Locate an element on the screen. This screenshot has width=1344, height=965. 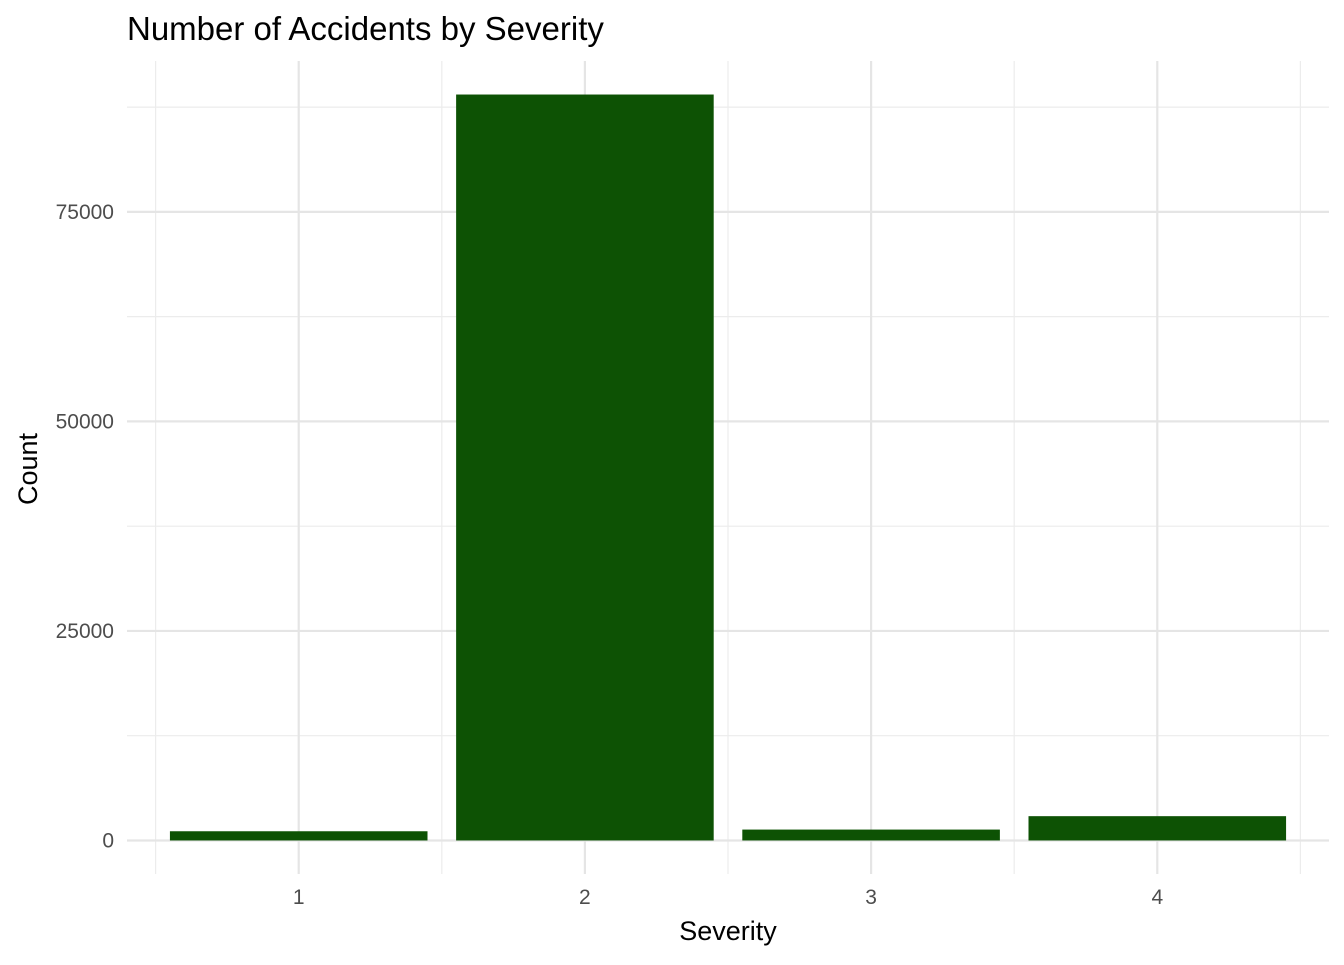
x-tick-label: 3 is located at coordinates (871, 897).